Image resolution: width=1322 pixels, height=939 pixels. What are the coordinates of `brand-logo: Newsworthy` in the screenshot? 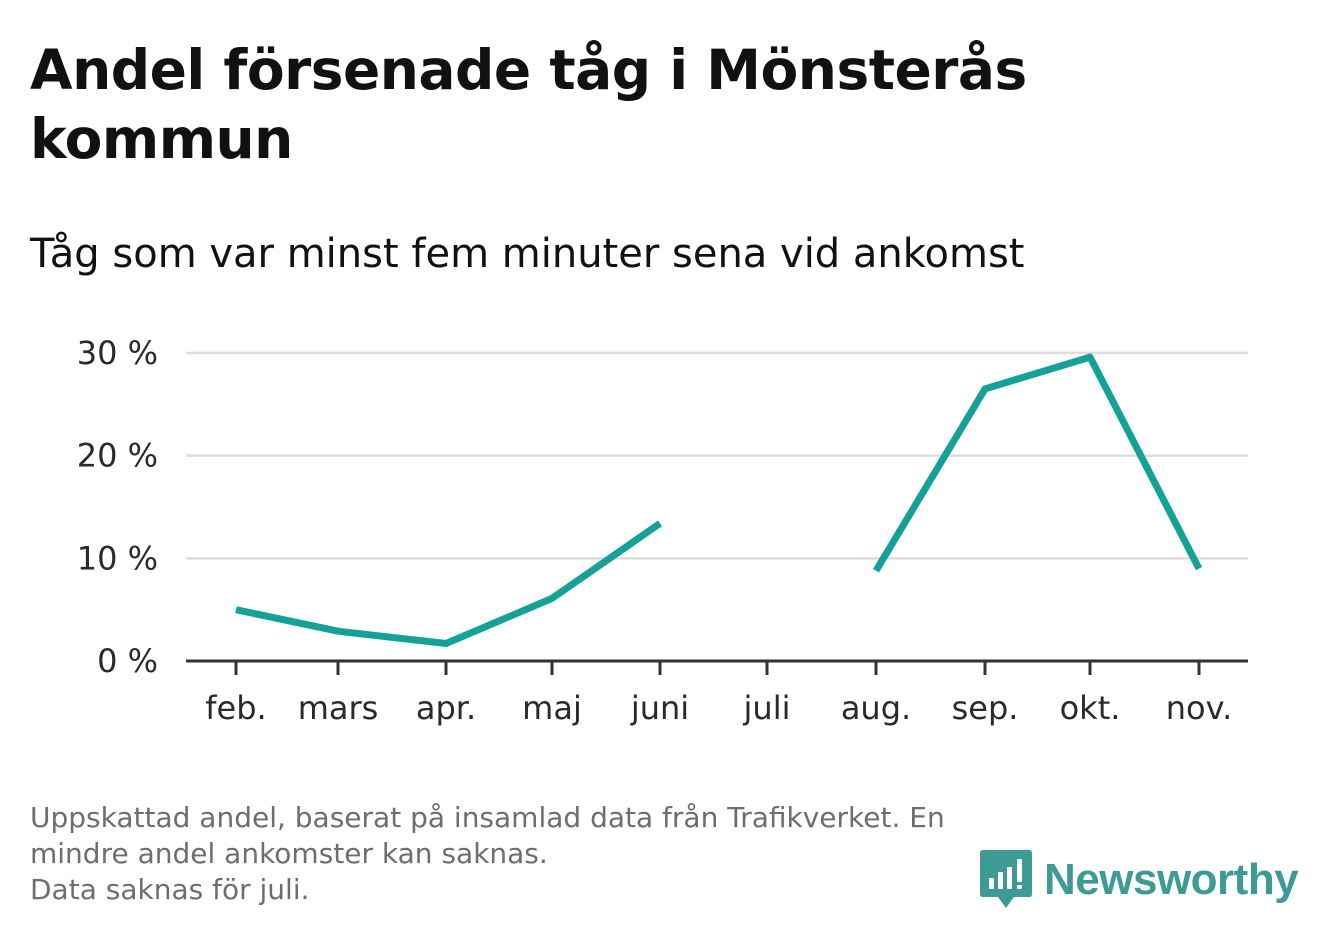 It's located at (1139, 880).